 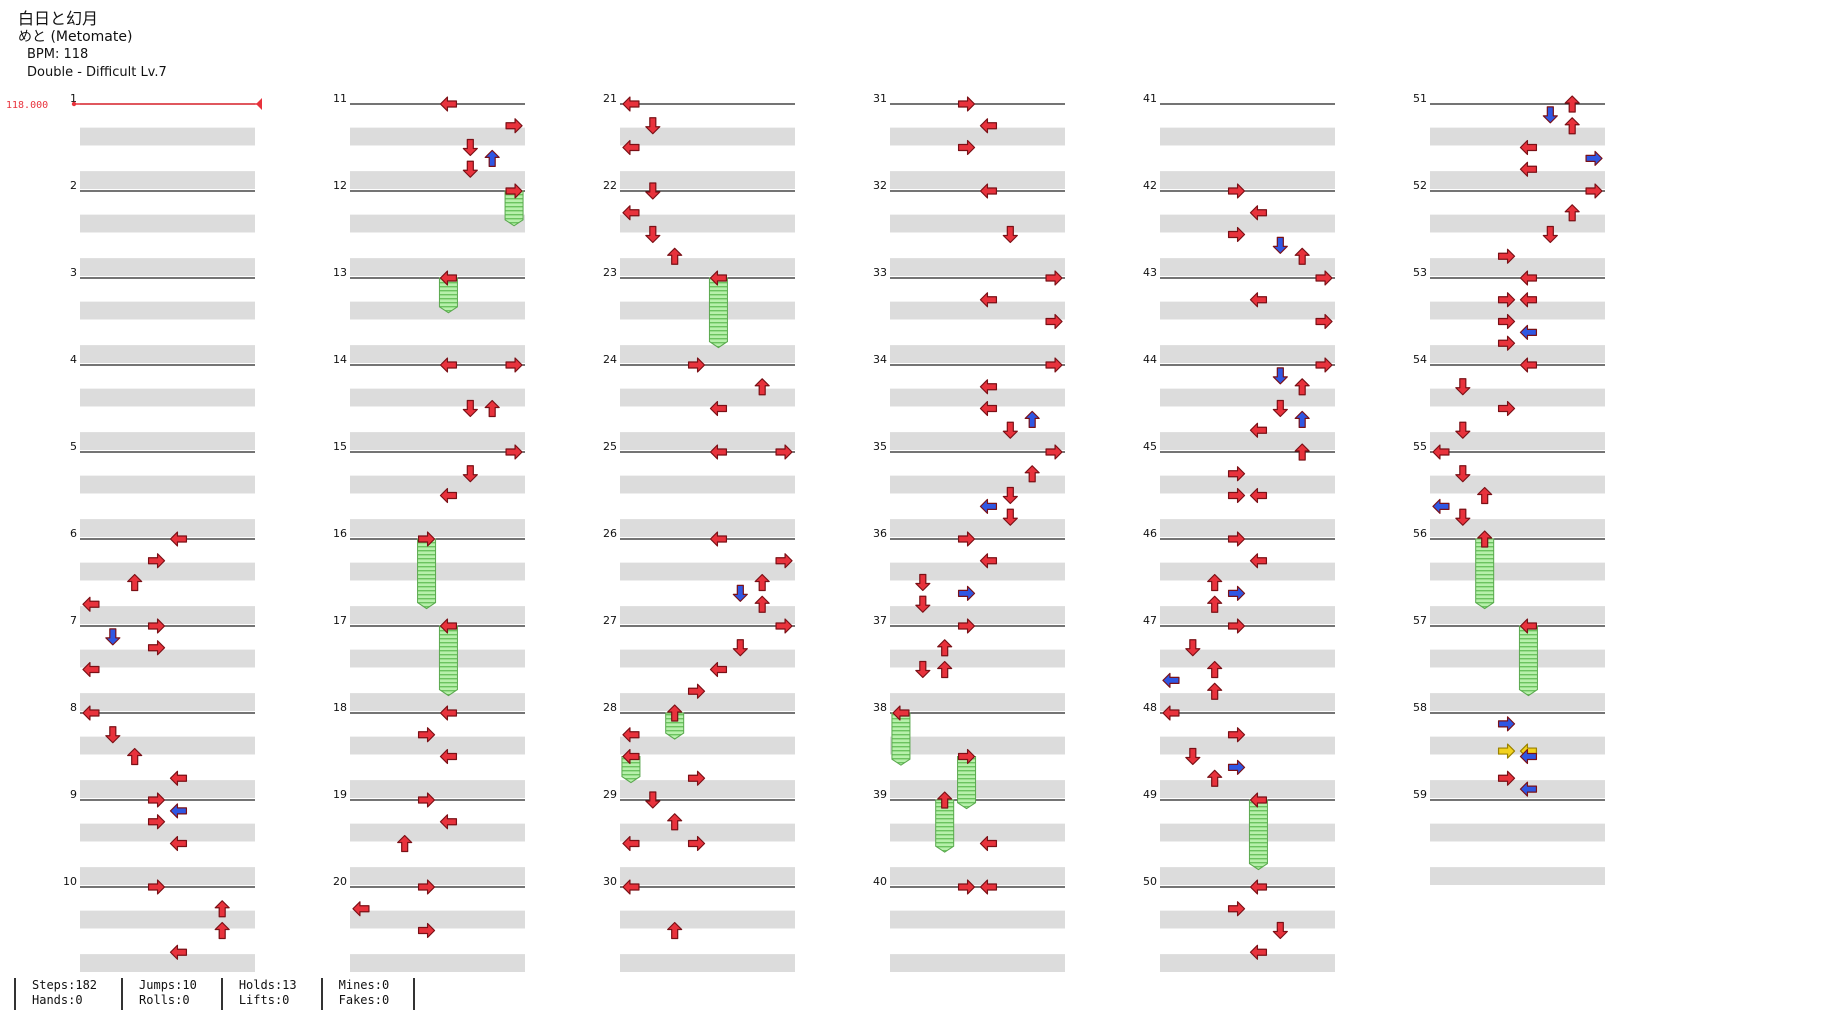 I want to click on measure: 53, so click(x=1509, y=314).